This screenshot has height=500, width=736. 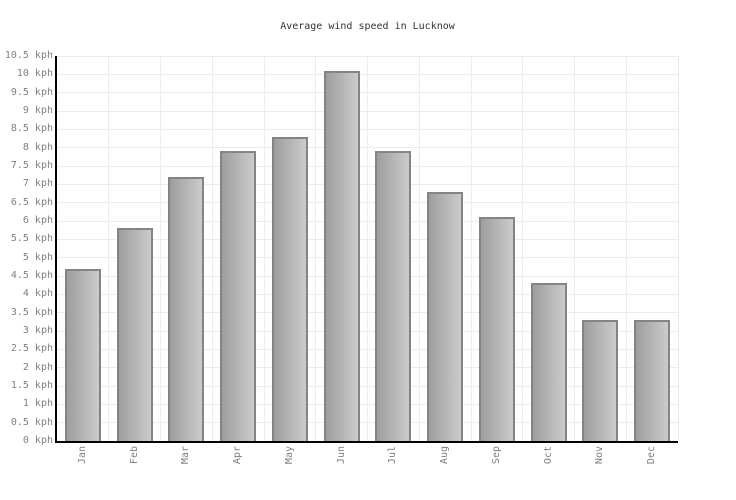 What do you see at coordinates (393, 296) in the screenshot?
I see `bar-jul` at bounding box center [393, 296].